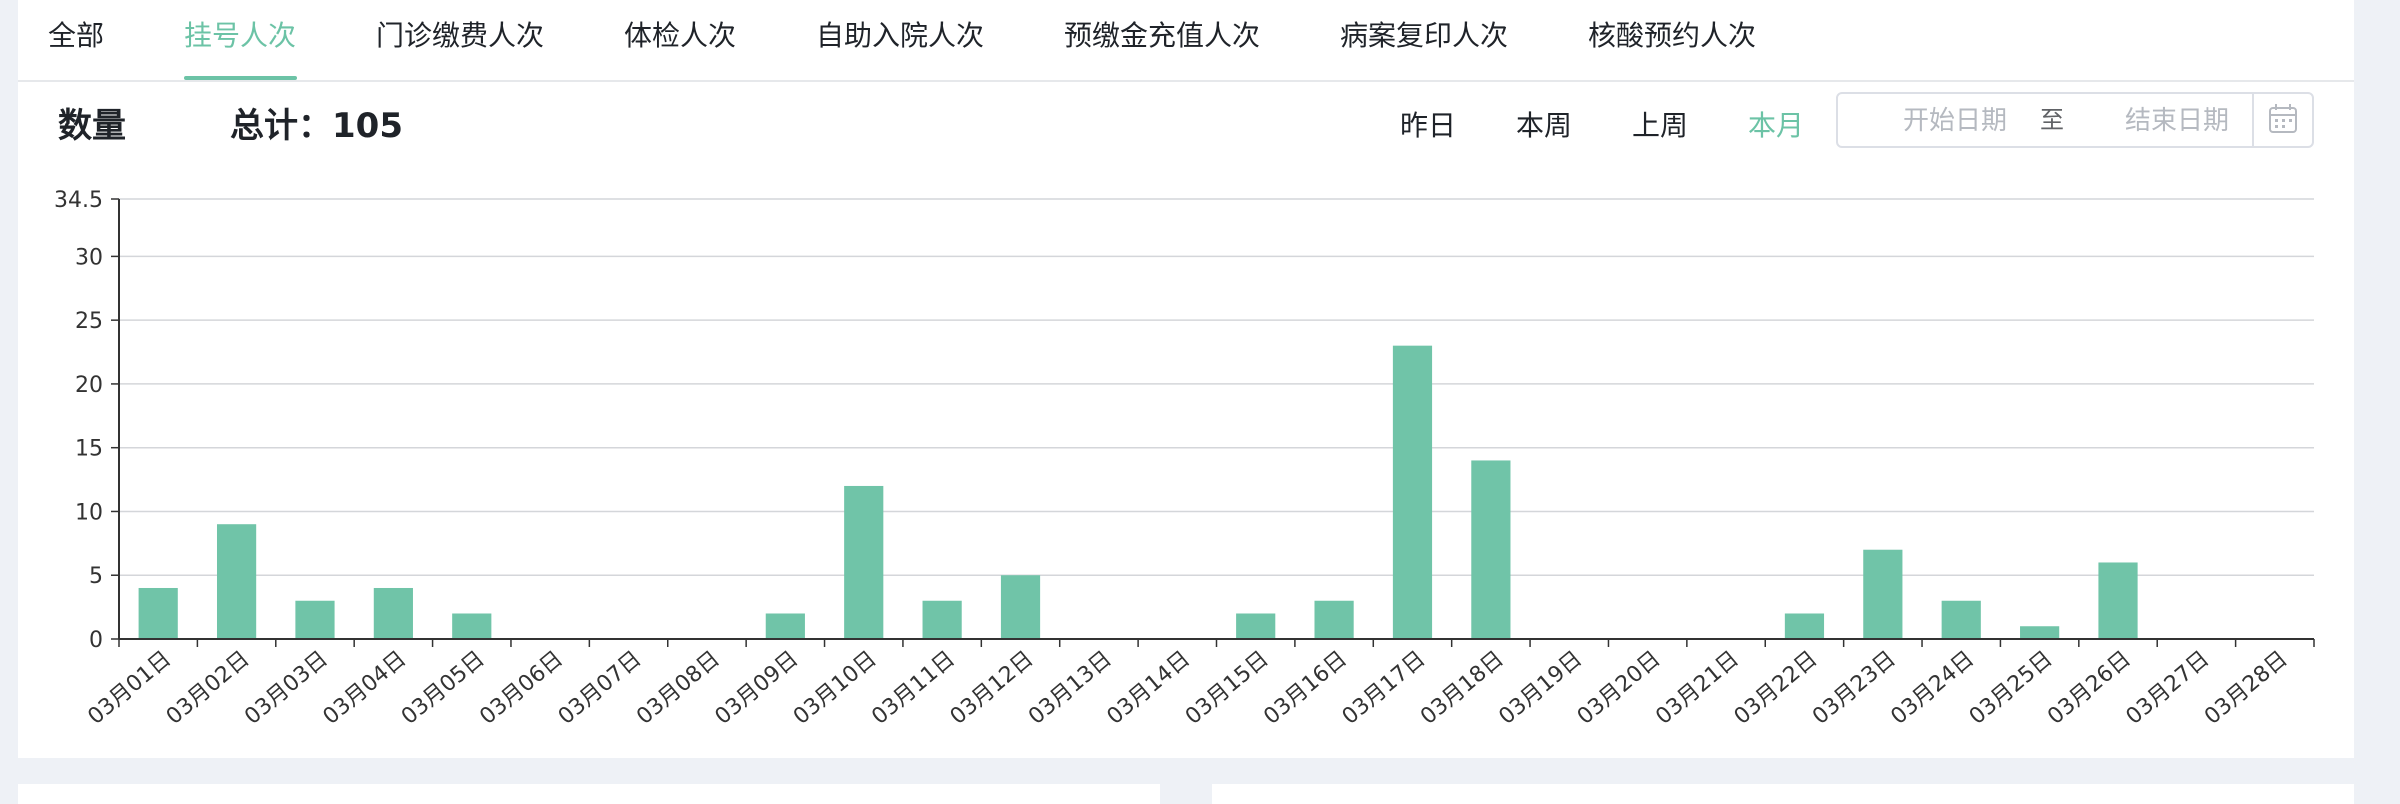 The width and height of the screenshot is (2400, 804). What do you see at coordinates (129, 687) in the screenshot?
I see `x-tick-label: 03月01日` at bounding box center [129, 687].